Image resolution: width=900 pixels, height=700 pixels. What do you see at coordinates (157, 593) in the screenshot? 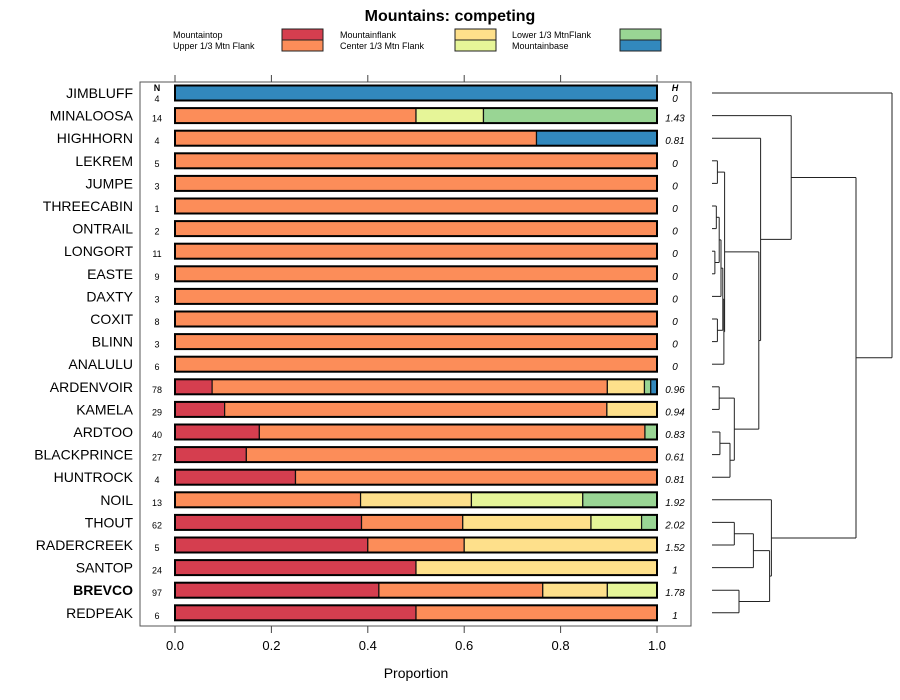
I see `n-value: 97` at bounding box center [157, 593].